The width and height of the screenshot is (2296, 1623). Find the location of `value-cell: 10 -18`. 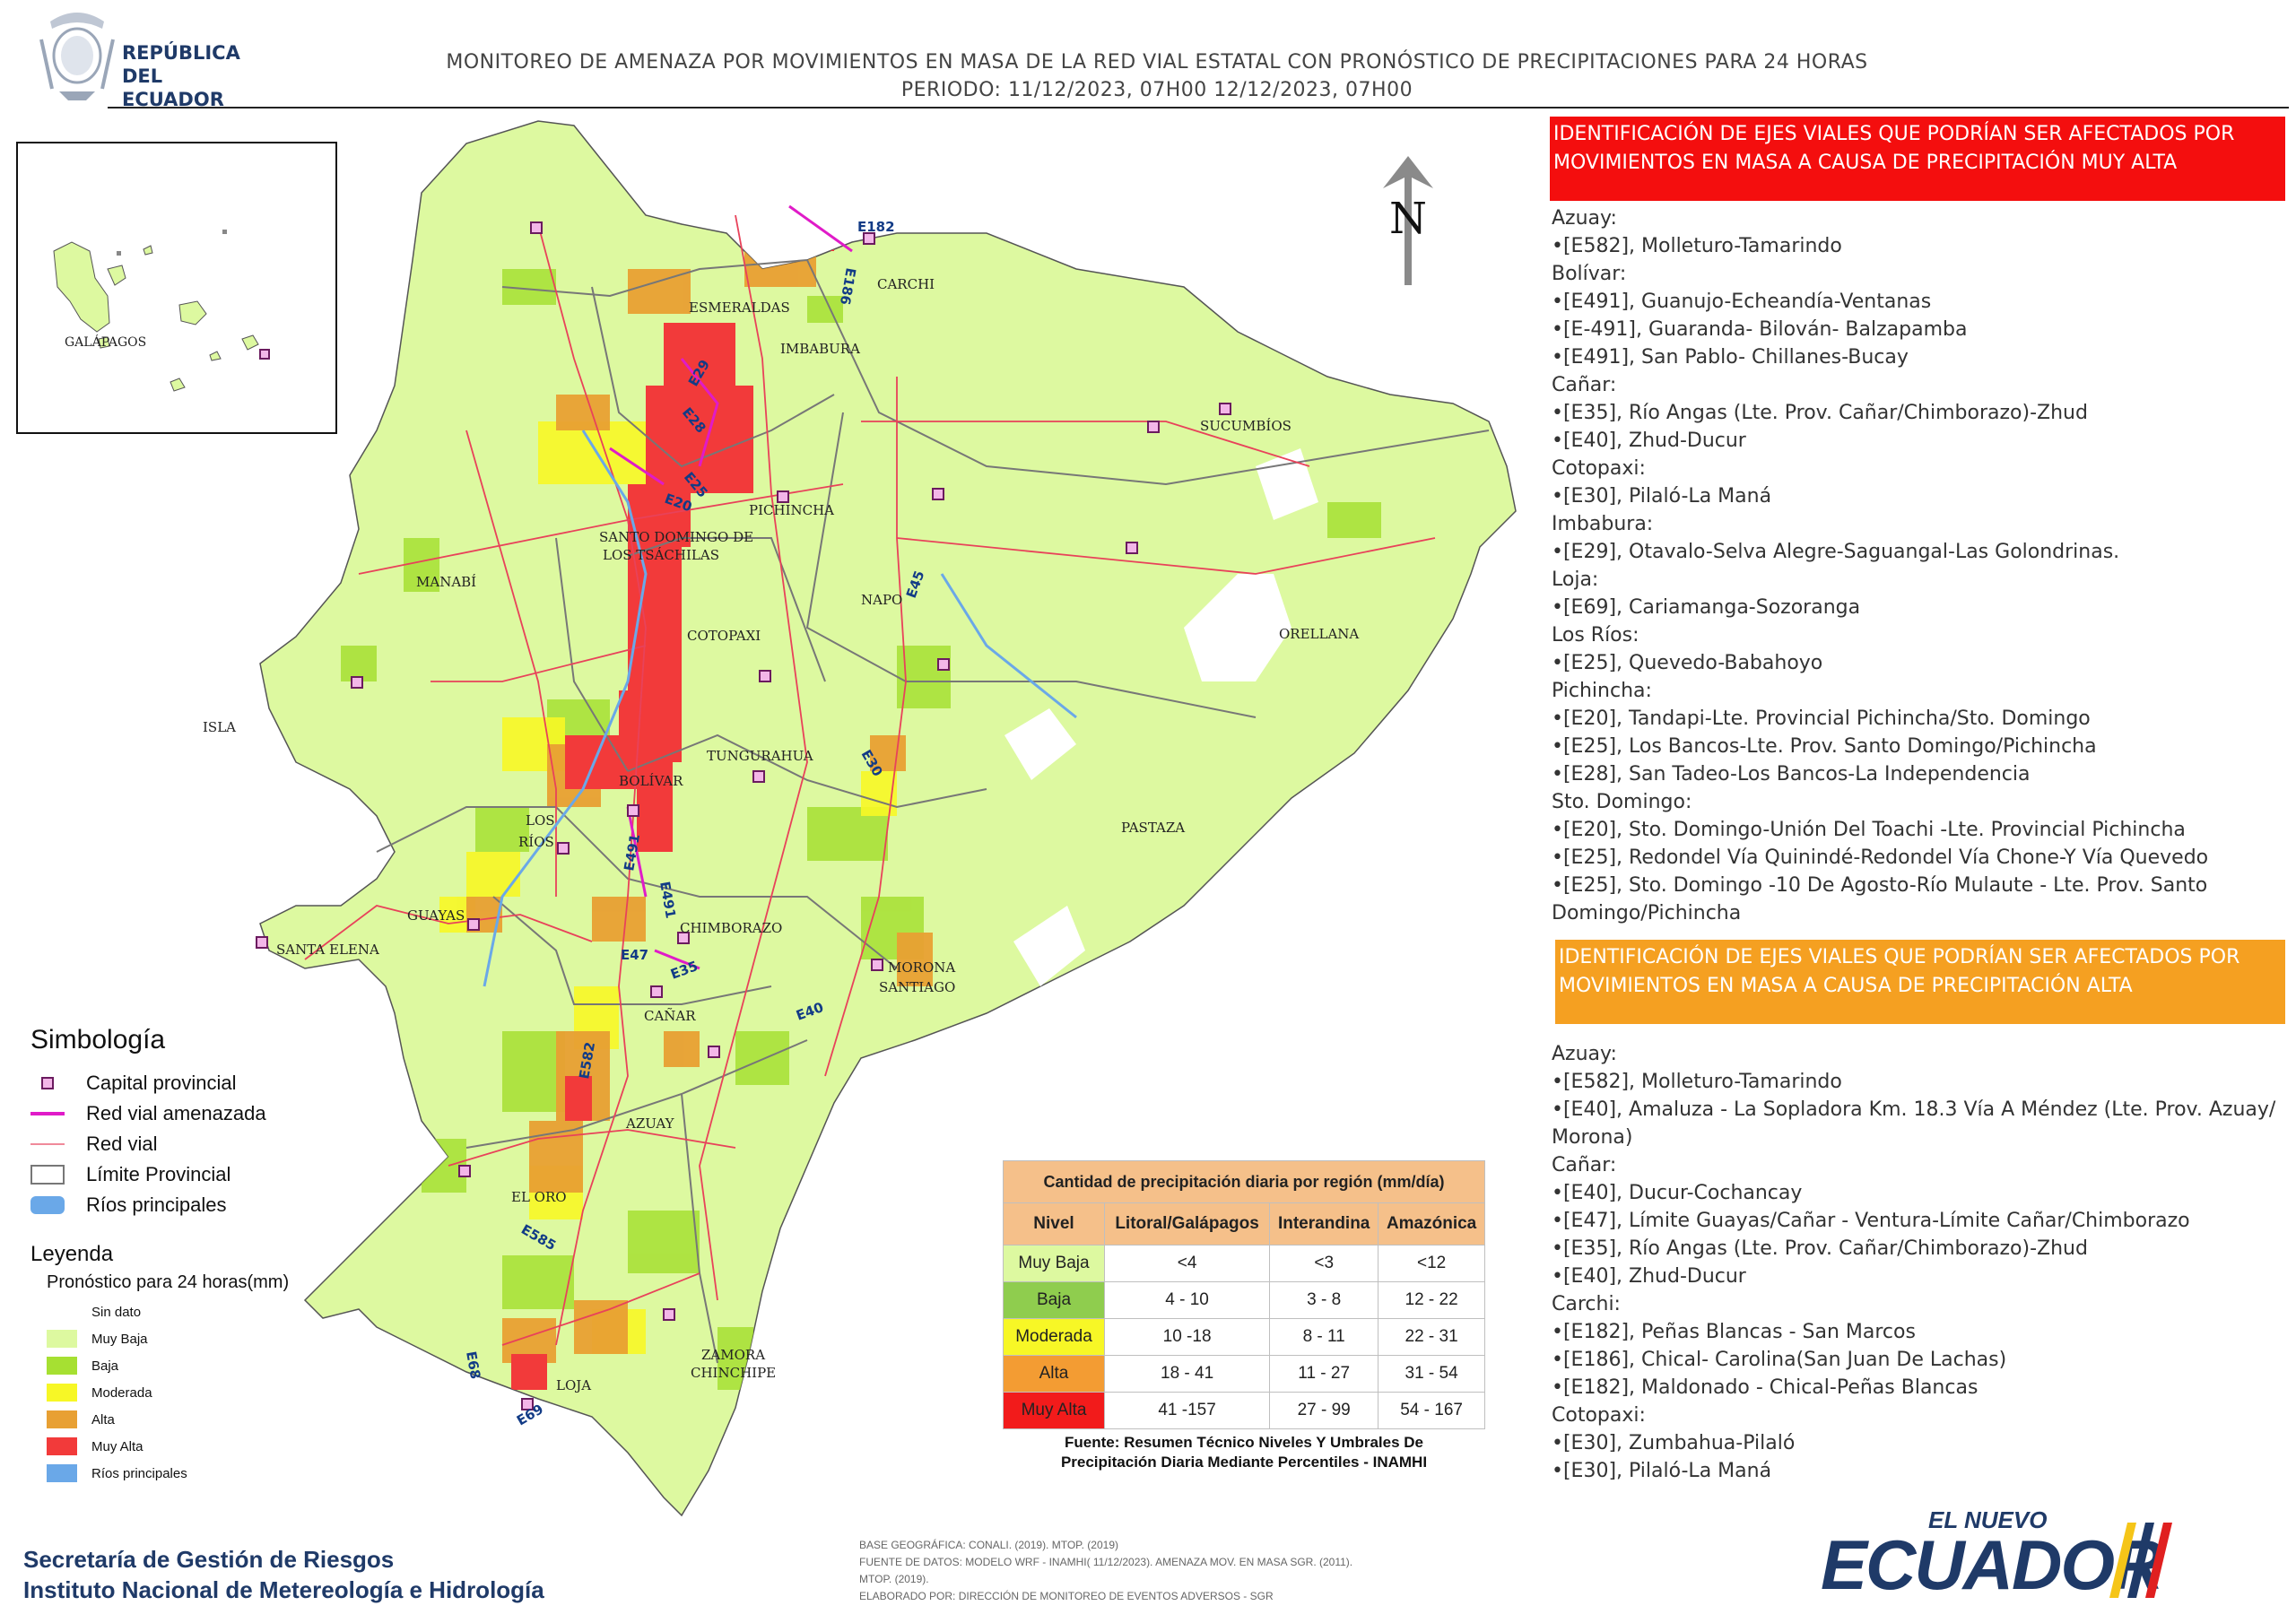

value-cell: 10 -18 is located at coordinates (1187, 1337).